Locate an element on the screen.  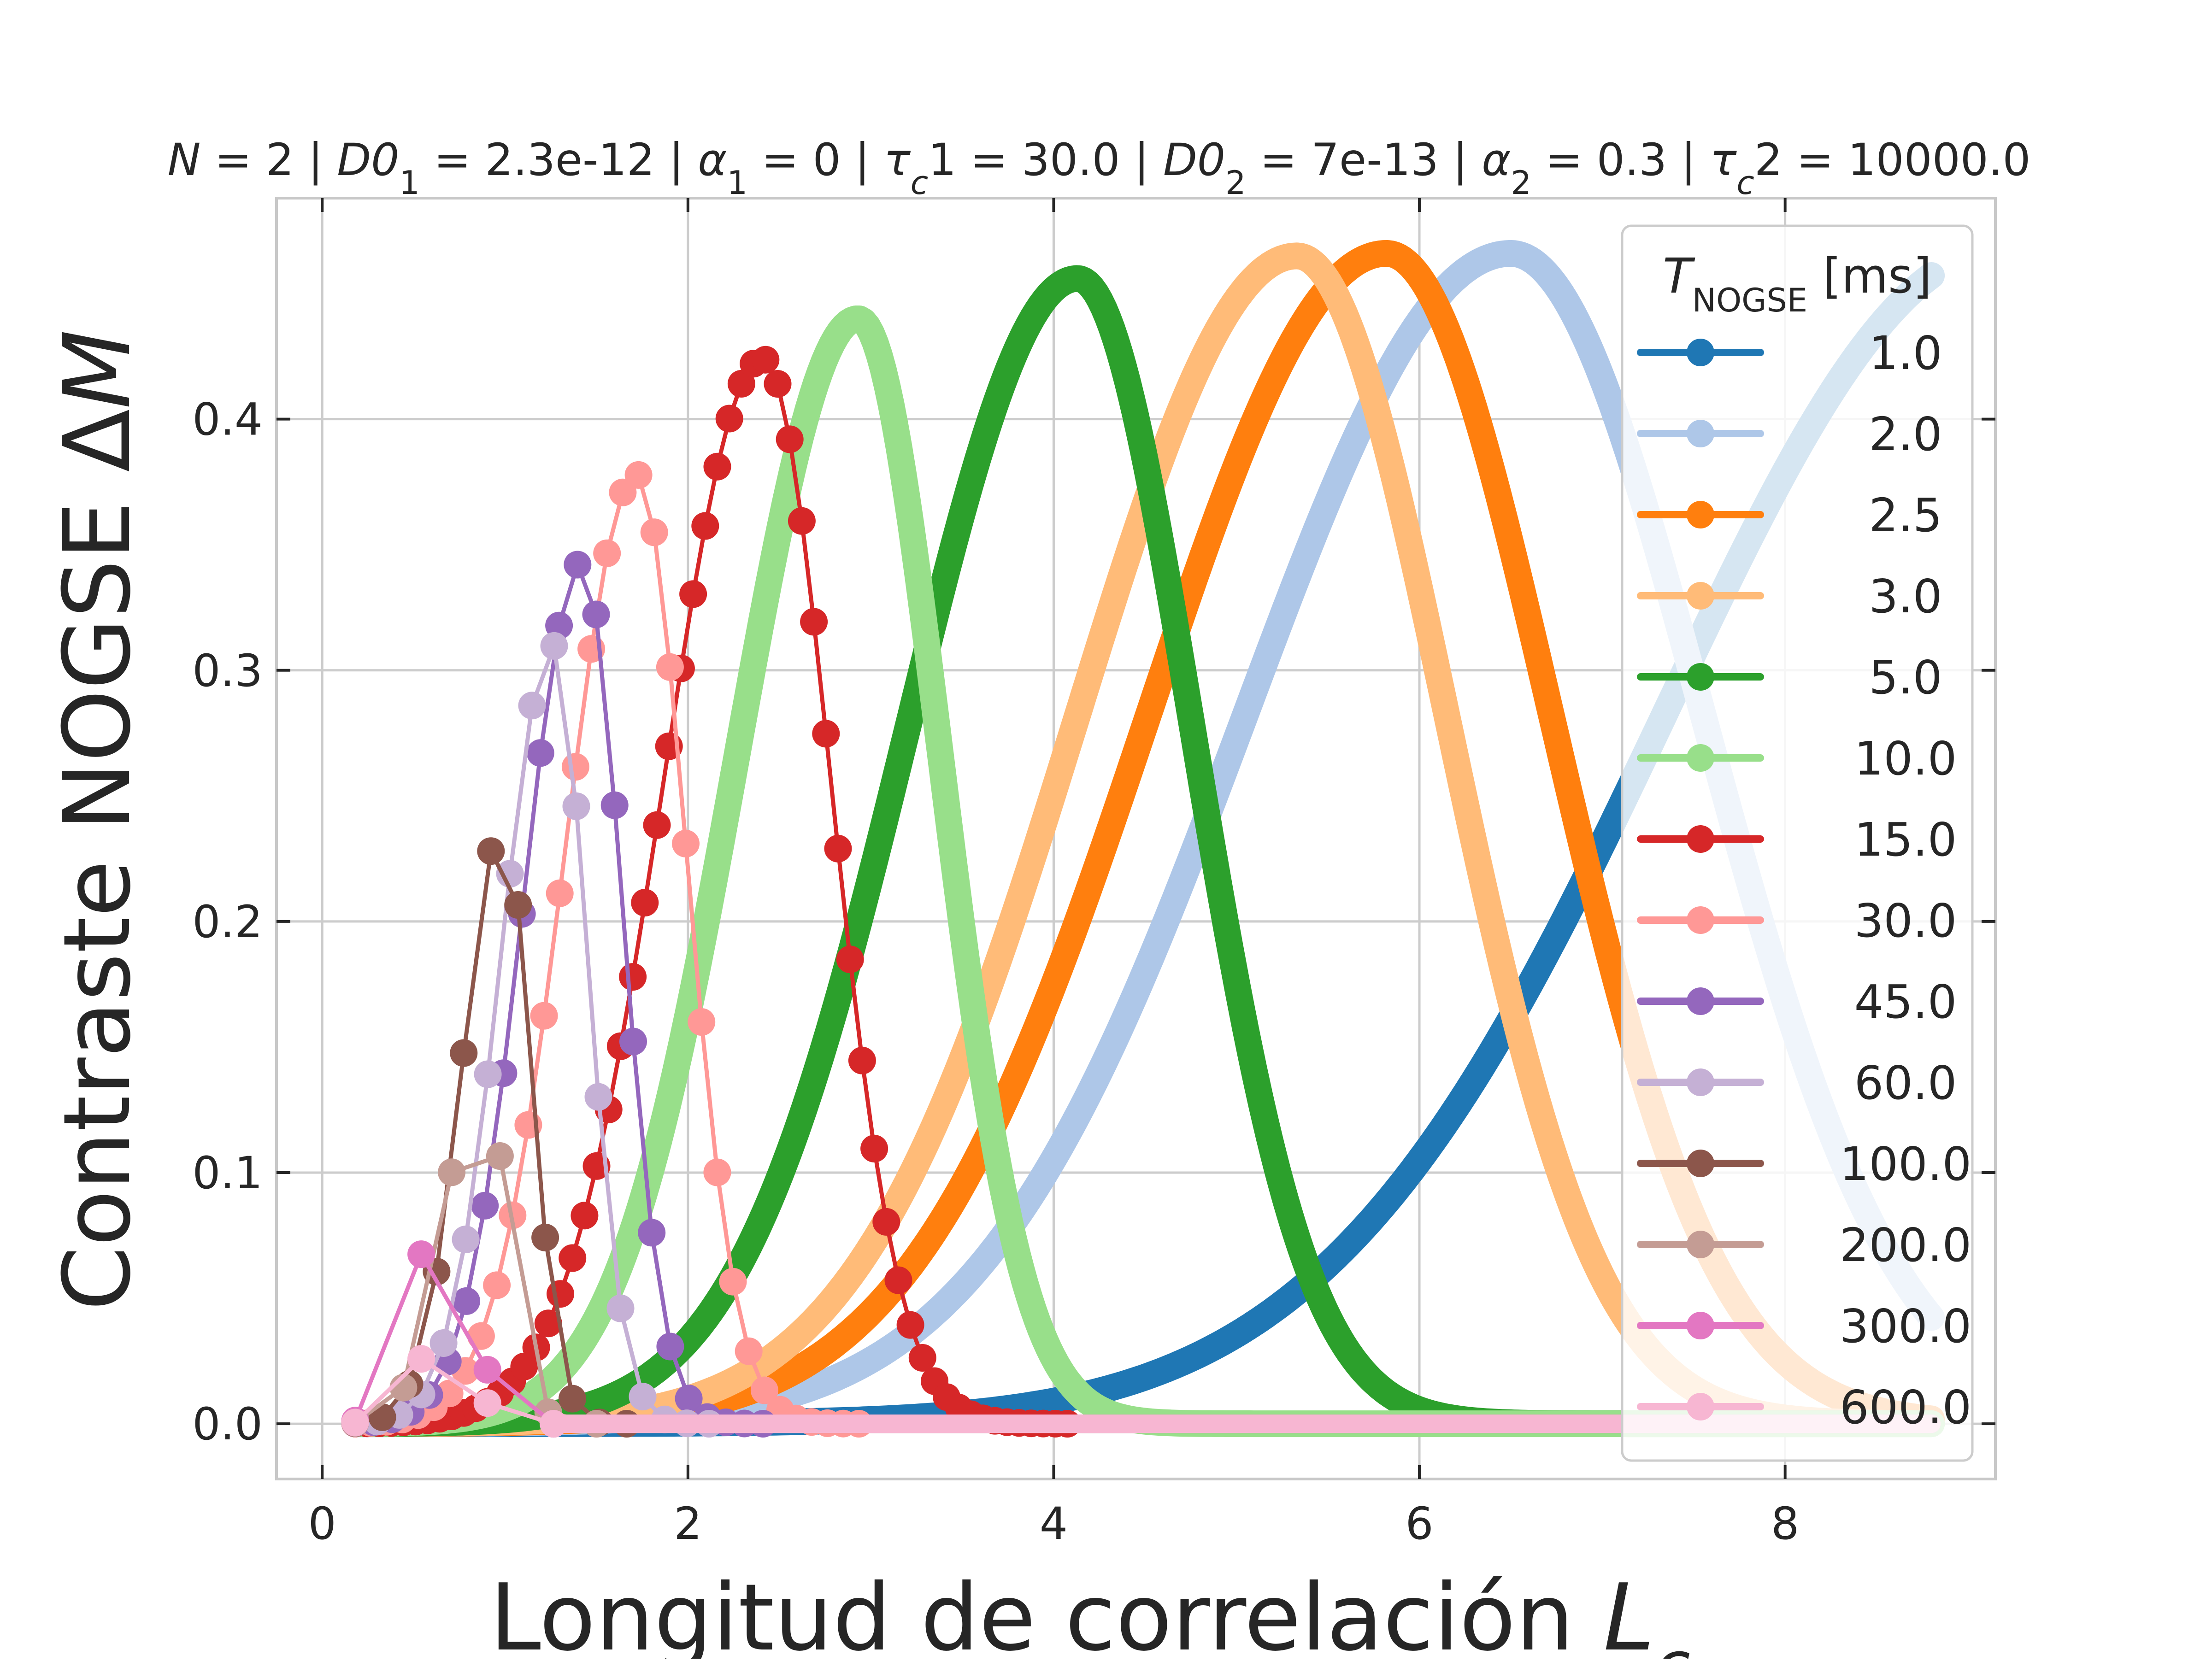
y-tick-label: 0.0 is located at coordinates (227, 1424).